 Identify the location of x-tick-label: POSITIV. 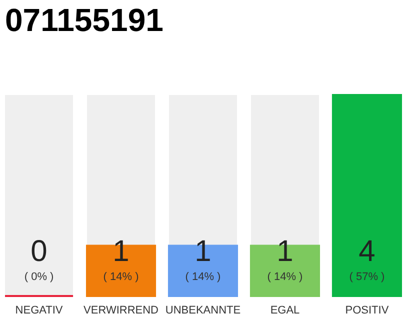
(367, 310).